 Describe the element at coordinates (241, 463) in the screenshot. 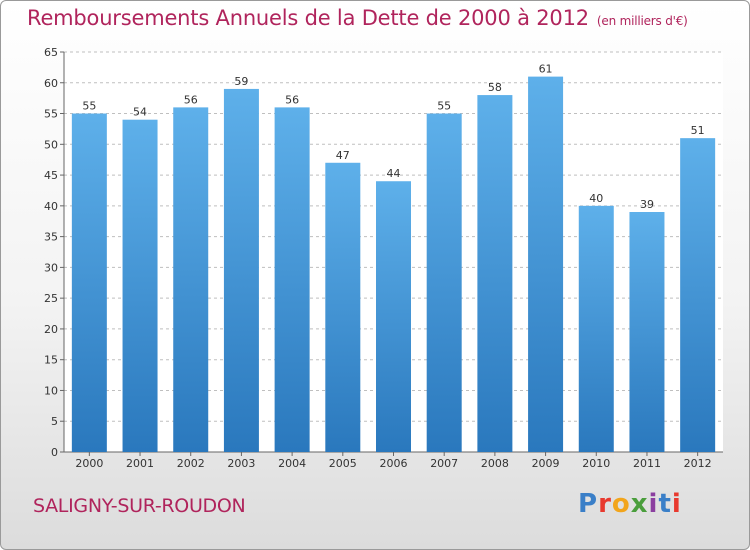

I see `x-tick-label: 2003` at that location.